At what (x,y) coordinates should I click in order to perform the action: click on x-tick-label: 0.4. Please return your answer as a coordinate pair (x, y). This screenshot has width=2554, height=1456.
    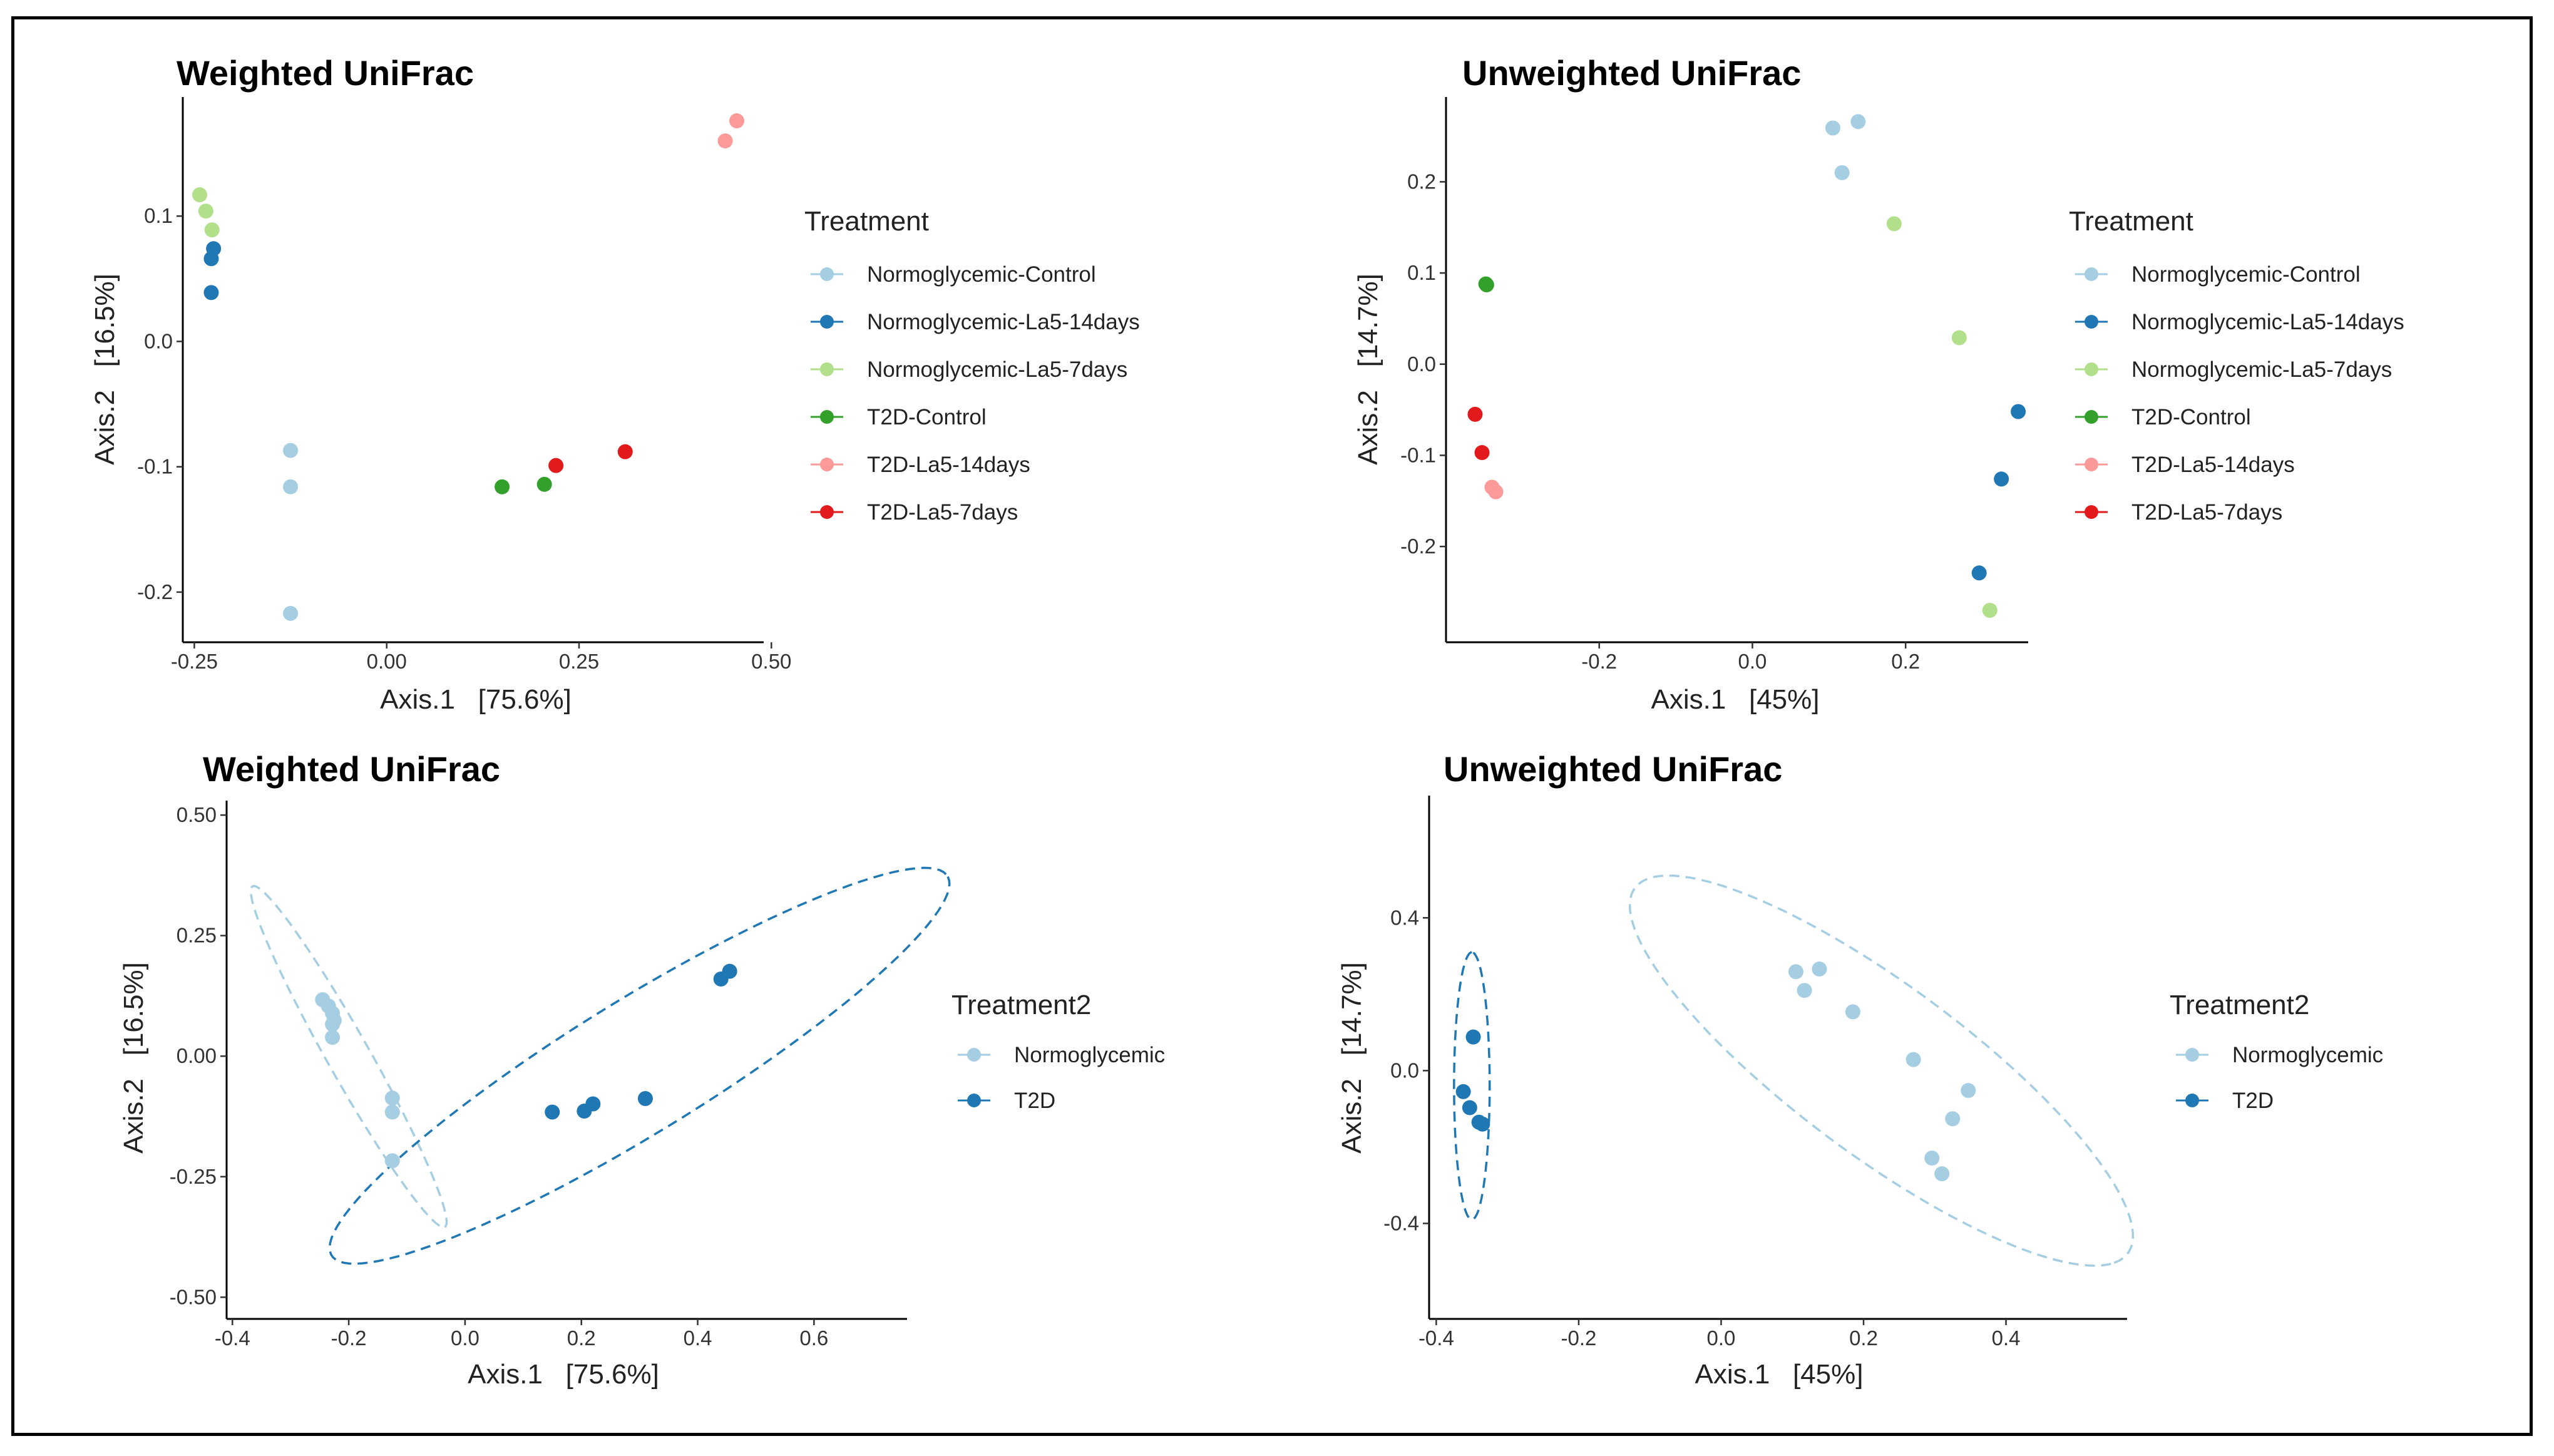
    Looking at the image, I should click on (2006, 1338).